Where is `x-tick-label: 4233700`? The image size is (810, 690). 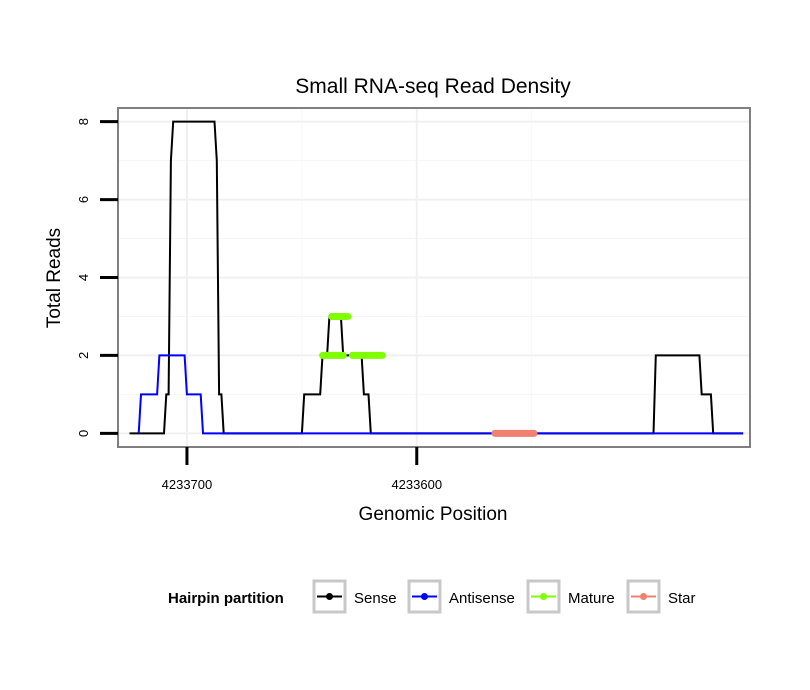 x-tick-label: 4233700 is located at coordinates (187, 484).